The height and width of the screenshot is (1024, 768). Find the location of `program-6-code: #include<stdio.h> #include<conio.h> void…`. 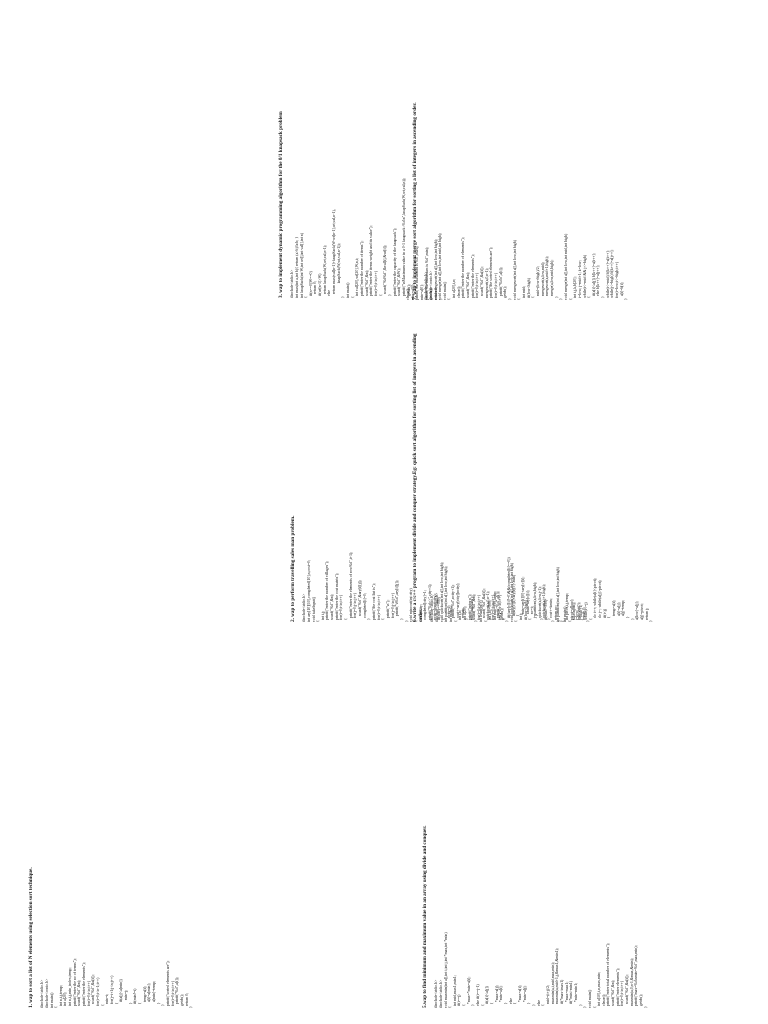

program-6-code: #include<stdio.h> #include<conio.h> void… is located at coordinates (542, 591).